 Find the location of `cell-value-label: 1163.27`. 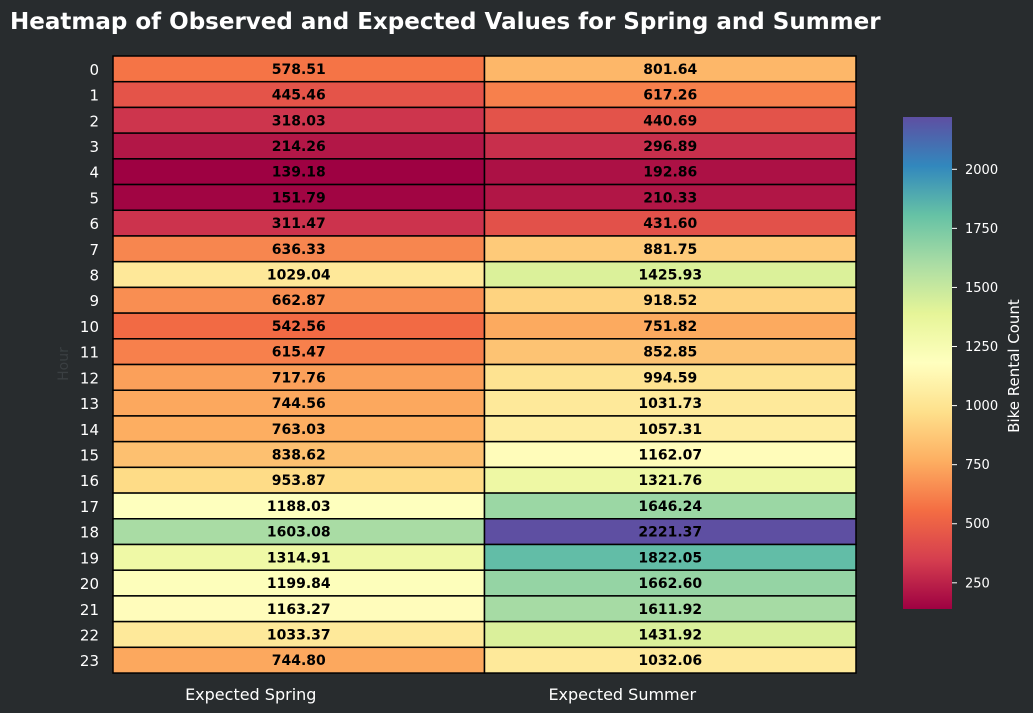

cell-value-label: 1163.27 is located at coordinates (299, 610).